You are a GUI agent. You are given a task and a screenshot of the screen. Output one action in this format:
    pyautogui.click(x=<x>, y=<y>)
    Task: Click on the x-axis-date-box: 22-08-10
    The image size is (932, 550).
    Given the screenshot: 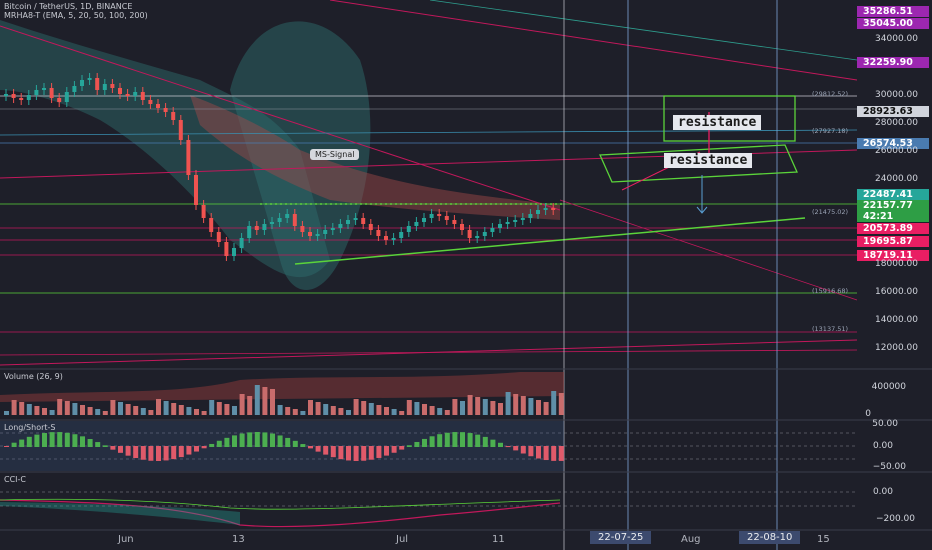 What is the action you would take?
    pyautogui.click(x=770, y=537)
    